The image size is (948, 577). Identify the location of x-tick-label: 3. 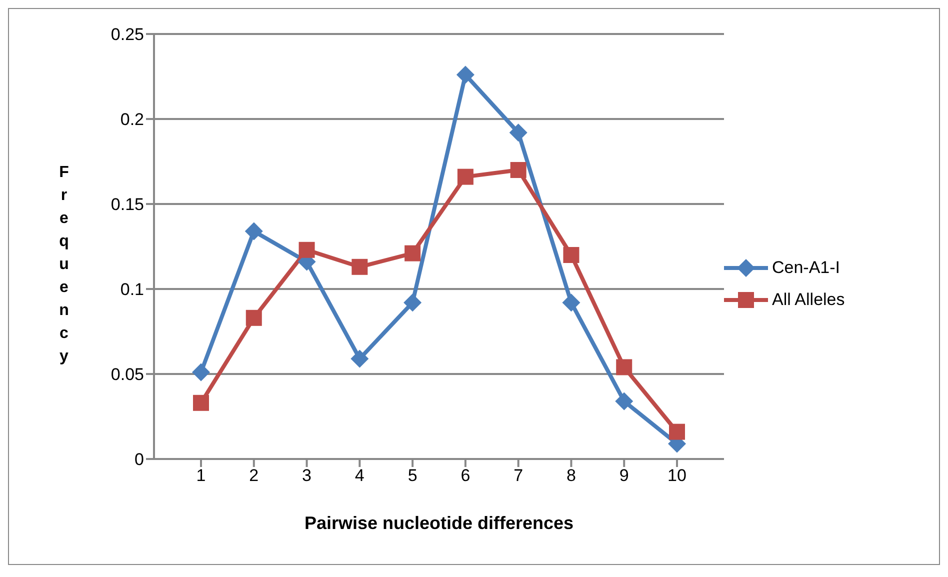
(307, 476).